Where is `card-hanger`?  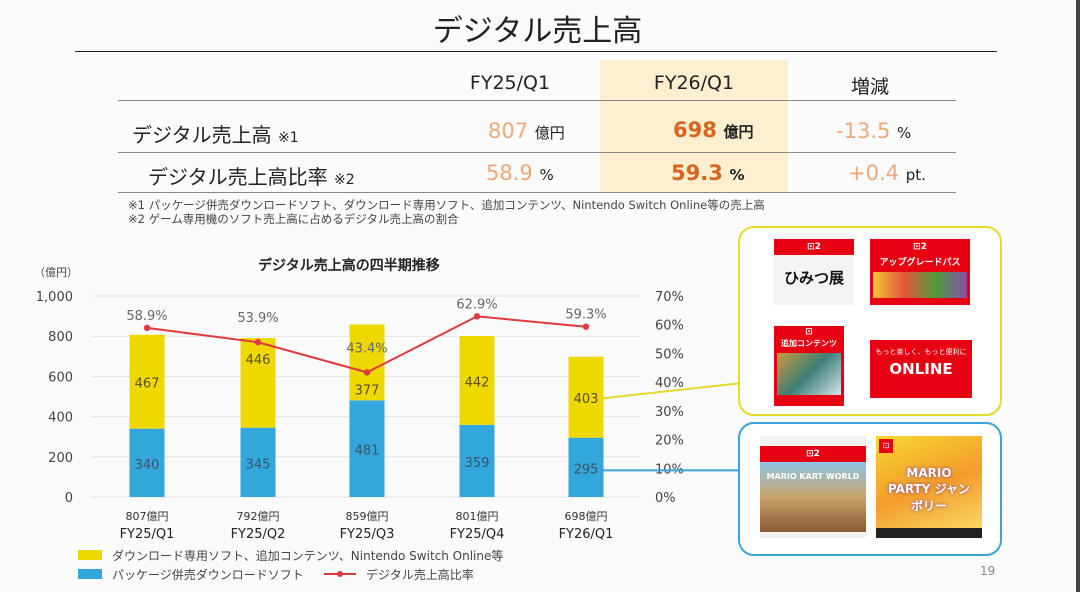
card-hanger is located at coordinates (813, 441).